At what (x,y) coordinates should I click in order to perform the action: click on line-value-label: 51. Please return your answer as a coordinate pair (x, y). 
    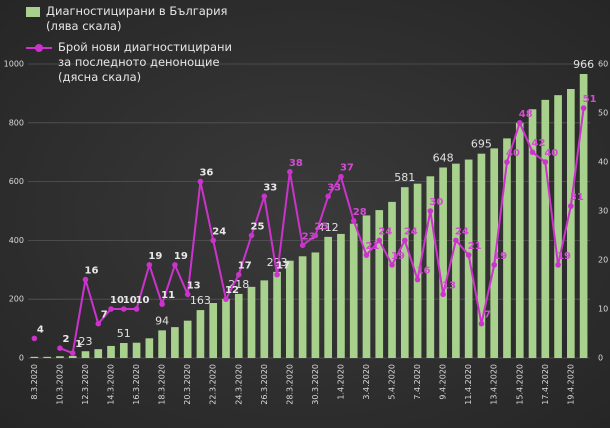
    Looking at the image, I should click on (590, 99).